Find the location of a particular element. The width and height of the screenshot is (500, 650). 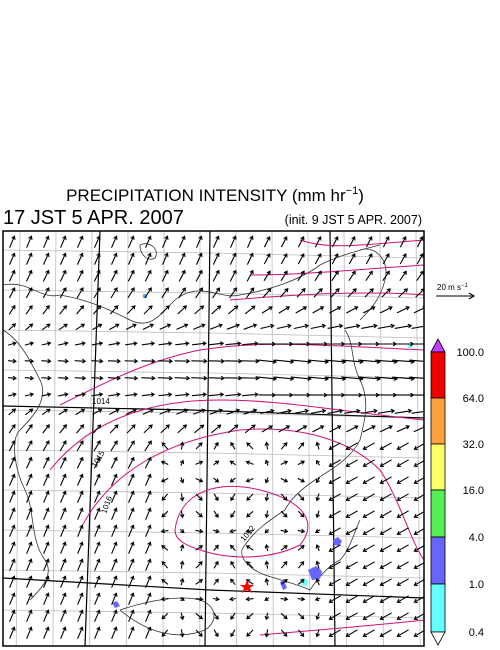

vector-scale-exponent: −1 is located at coordinates (465, 286).